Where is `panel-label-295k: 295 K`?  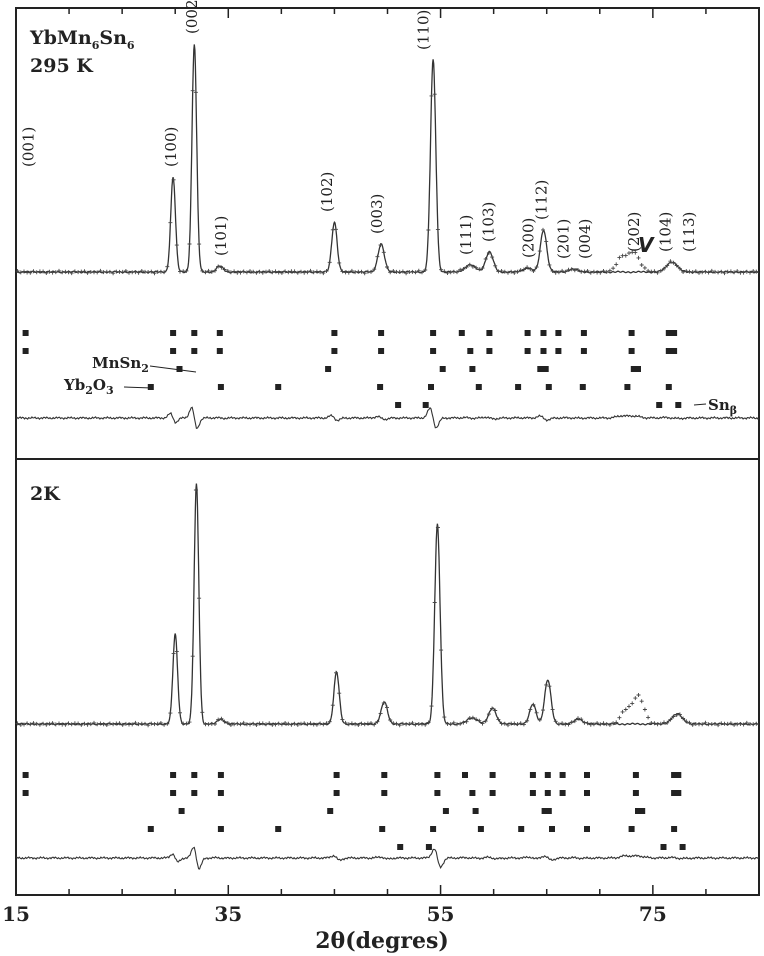
panel-label-295k: 295 K is located at coordinates (62, 66).